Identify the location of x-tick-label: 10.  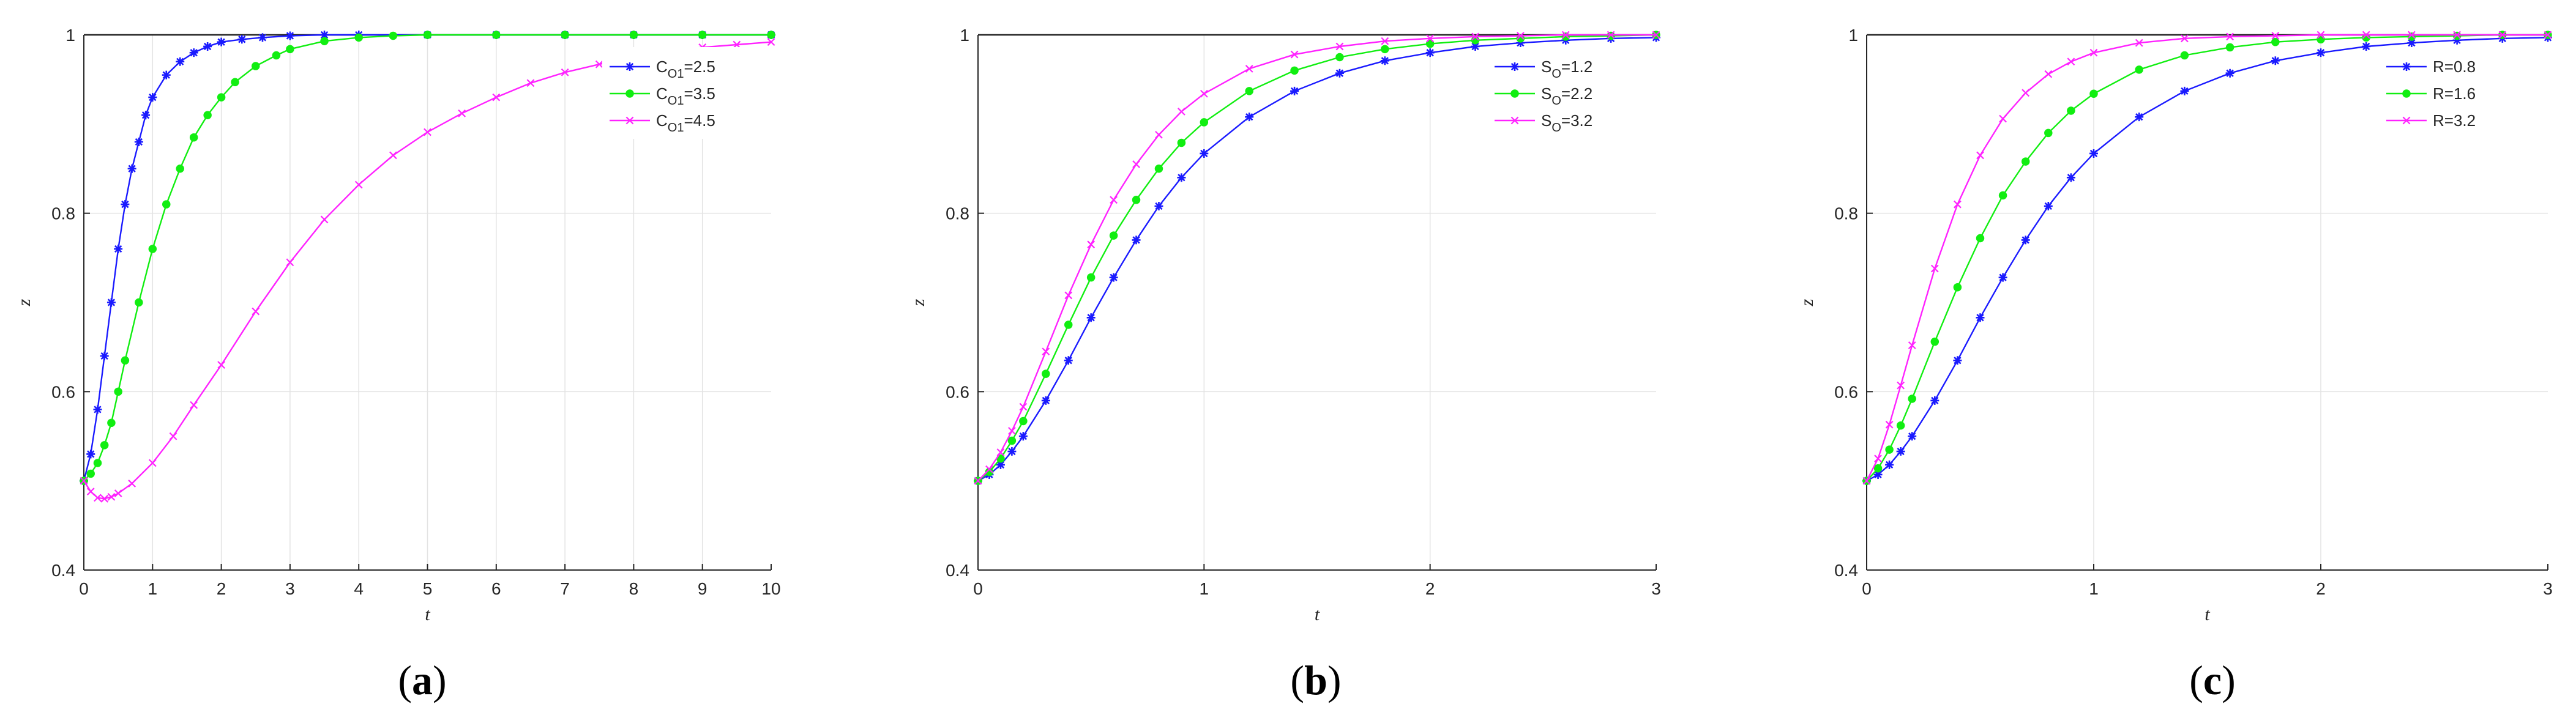
(770, 588).